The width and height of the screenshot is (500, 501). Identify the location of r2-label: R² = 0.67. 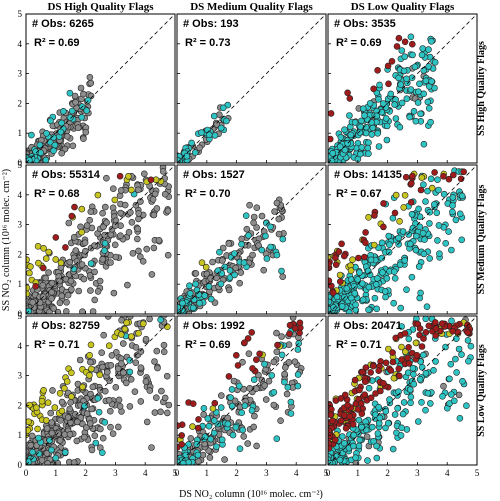
(359, 194).